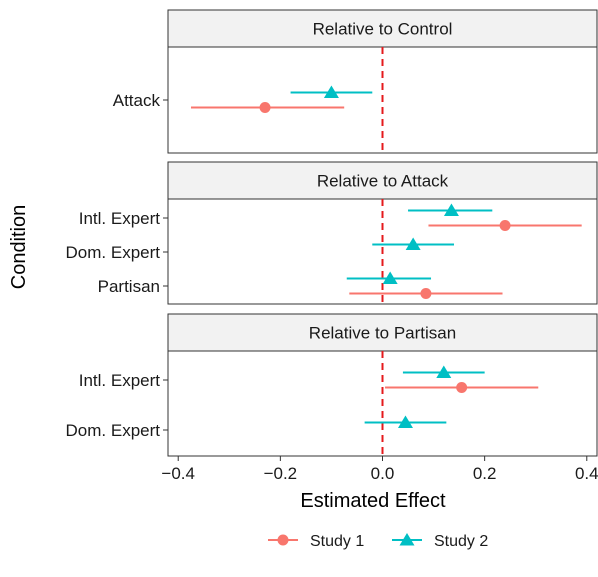  What do you see at coordinates (137, 100) in the screenshot?
I see `y-tick-label: Attack` at bounding box center [137, 100].